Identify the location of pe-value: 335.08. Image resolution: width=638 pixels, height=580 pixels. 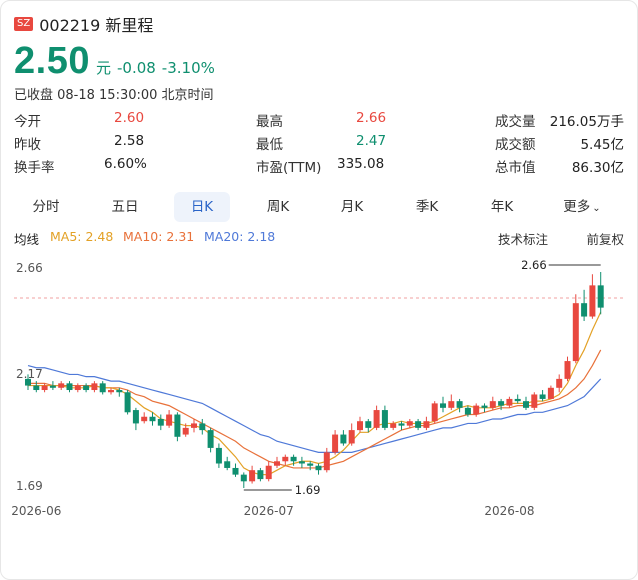
(361, 164).